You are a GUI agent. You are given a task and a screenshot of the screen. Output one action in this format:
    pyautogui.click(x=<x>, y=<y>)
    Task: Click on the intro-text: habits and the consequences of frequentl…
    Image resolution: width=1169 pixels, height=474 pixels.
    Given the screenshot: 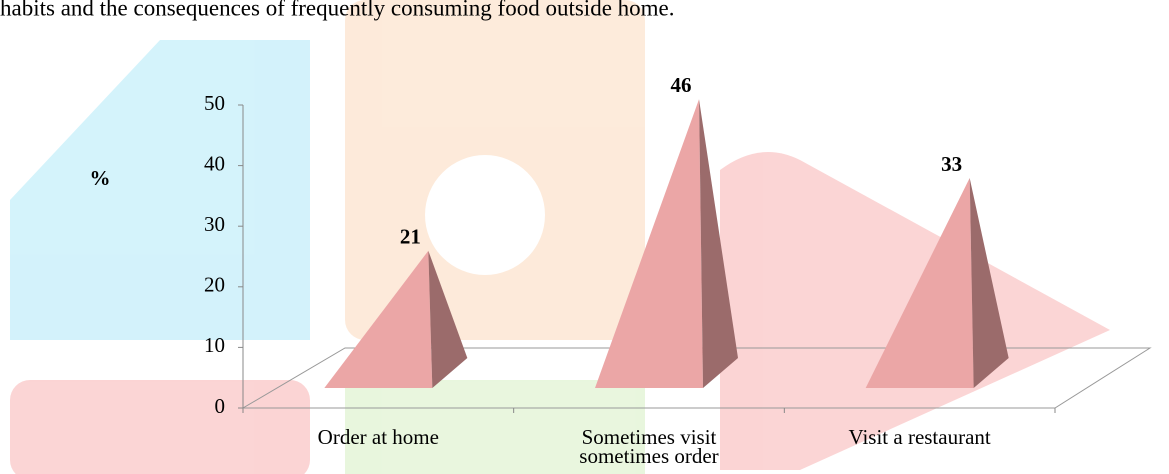 What is the action you would take?
    pyautogui.click(x=337, y=10)
    